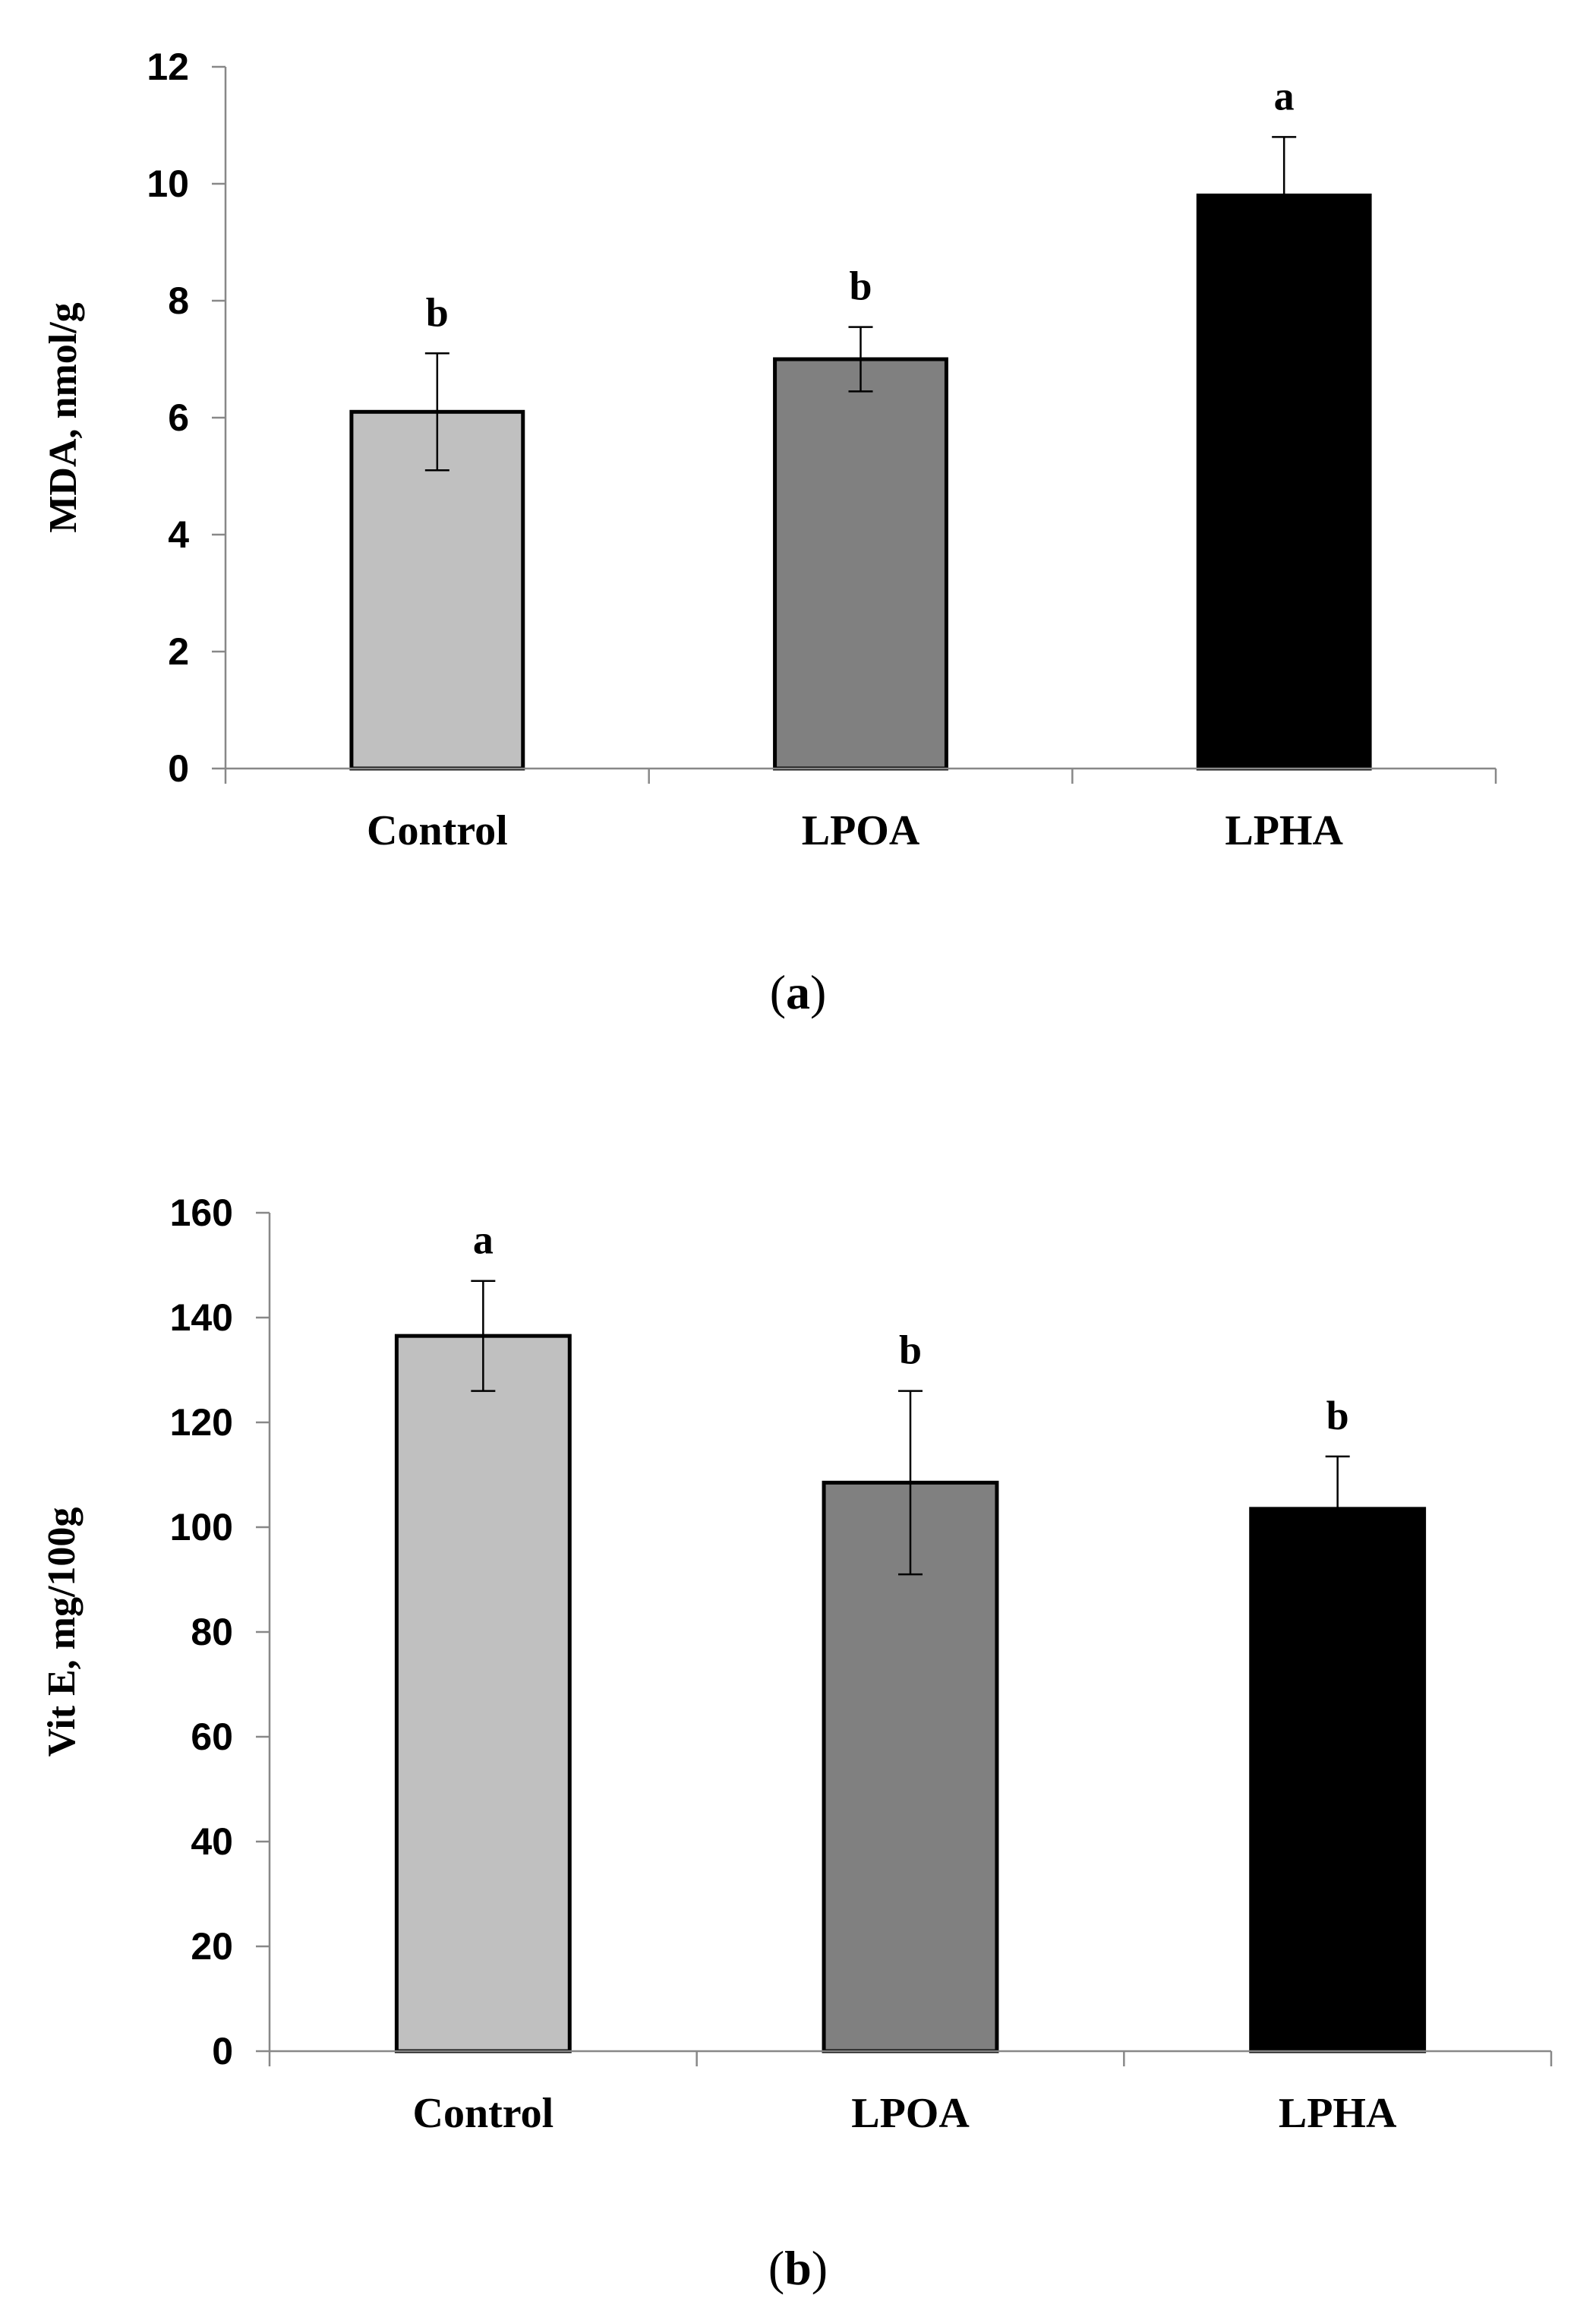 The width and height of the screenshot is (1596, 2320). I want to click on significance-letter-lpha: b, so click(1337, 1415).